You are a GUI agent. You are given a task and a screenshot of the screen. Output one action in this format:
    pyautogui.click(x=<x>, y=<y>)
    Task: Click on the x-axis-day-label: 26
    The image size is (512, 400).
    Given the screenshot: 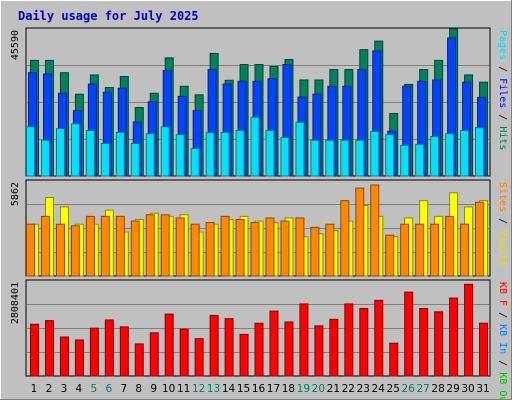 What is the action you would take?
    pyautogui.click(x=408, y=389)
    